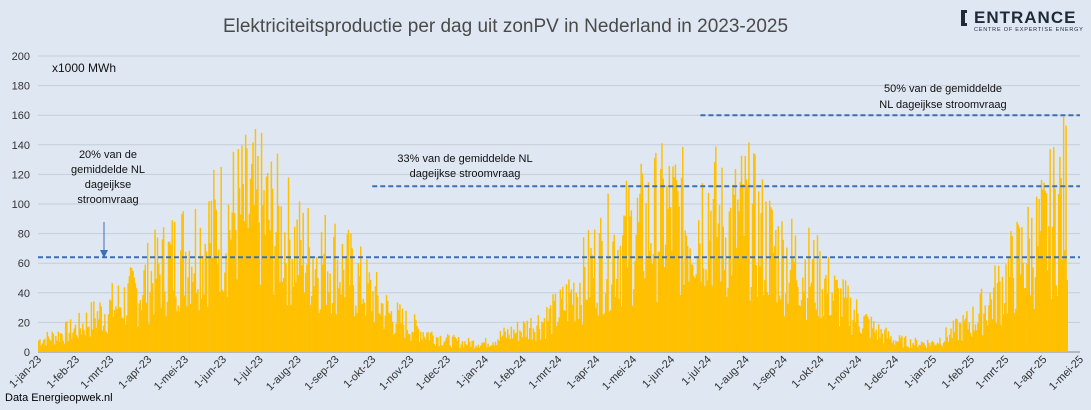  I want to click on x-tick-label: 1-jan-23, so click(25, 372).